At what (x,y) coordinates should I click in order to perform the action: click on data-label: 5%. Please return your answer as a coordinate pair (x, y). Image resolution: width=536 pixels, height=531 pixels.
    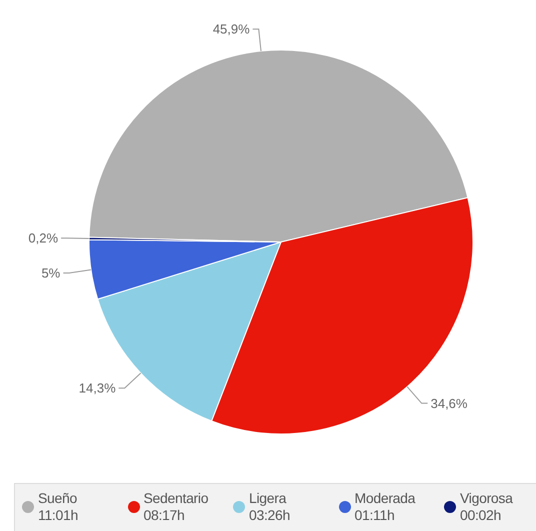
    Looking at the image, I should click on (51, 273).